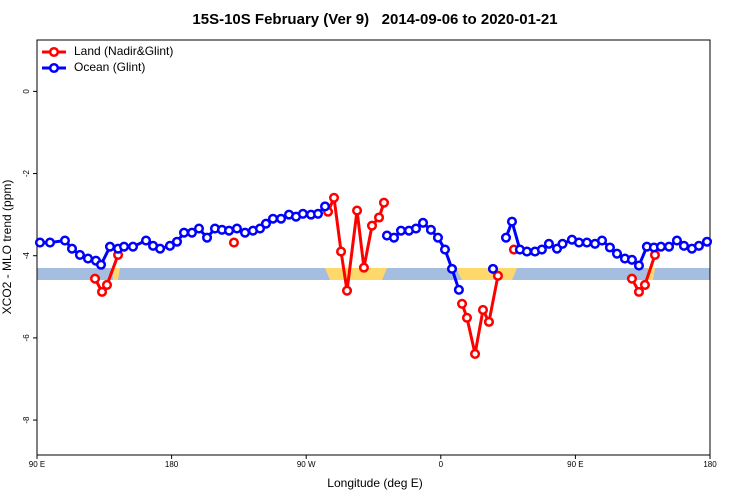 This screenshot has width=750, height=500. Describe the element at coordinates (26, 91) in the screenshot. I see `y-tick-label: 0` at that location.